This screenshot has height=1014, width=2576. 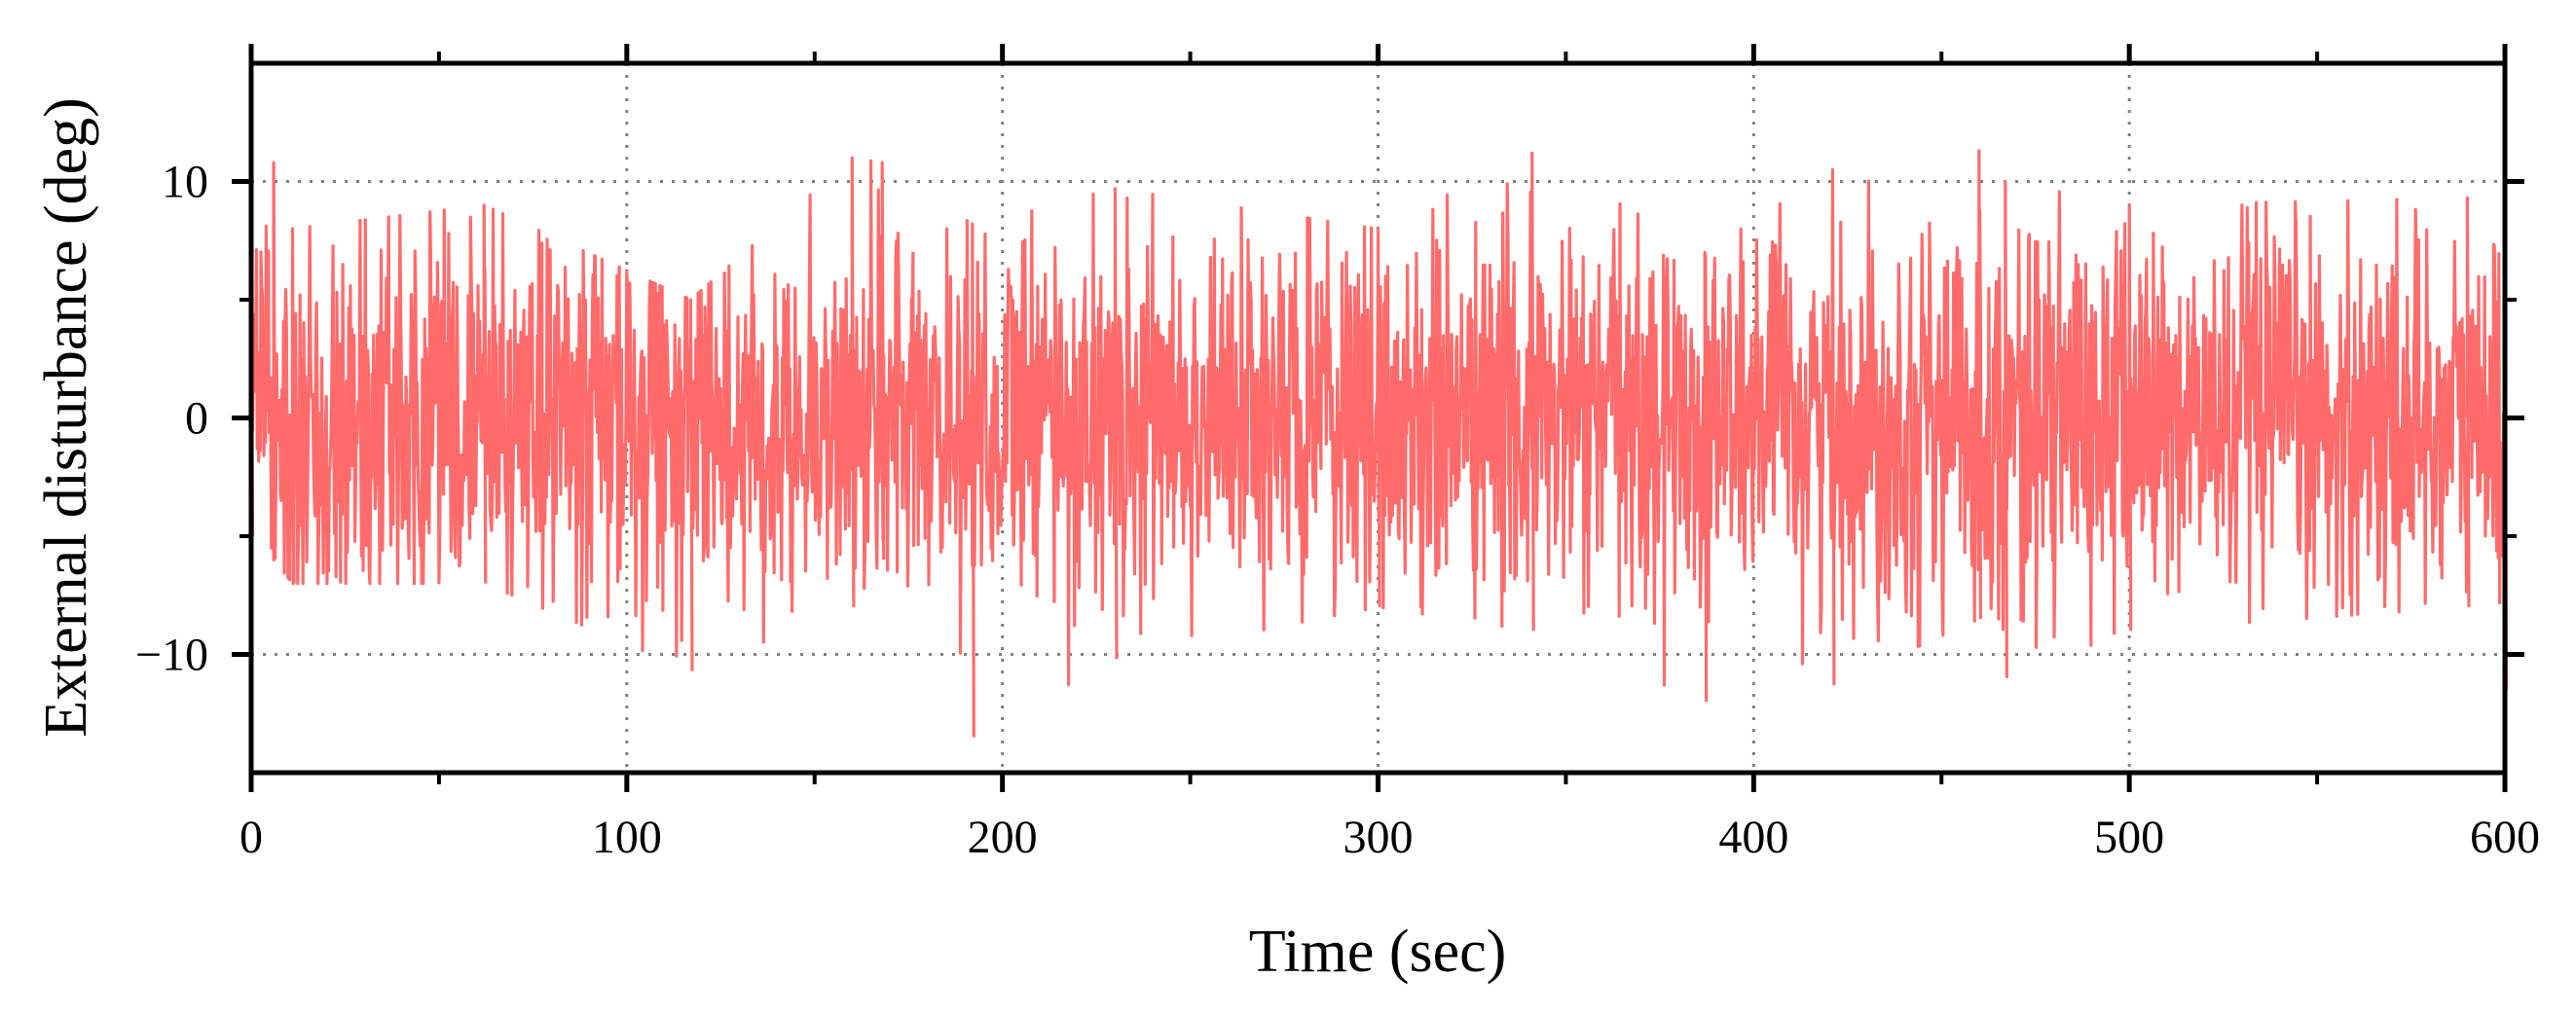 I want to click on y-axis-label: External disturbance (deg), so click(x=66, y=417).